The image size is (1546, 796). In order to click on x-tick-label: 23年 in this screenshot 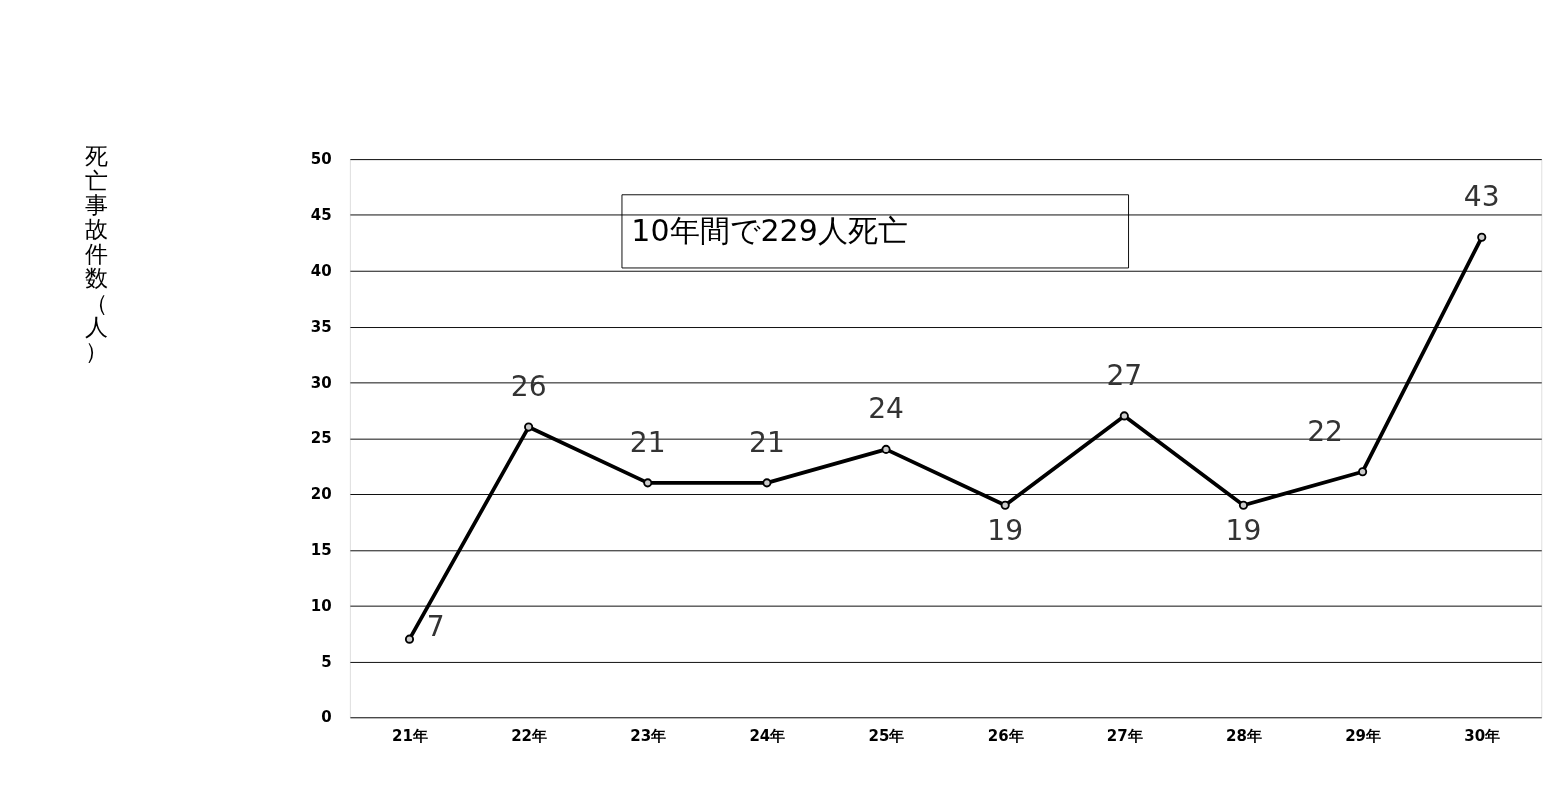, I will do `click(648, 736)`.